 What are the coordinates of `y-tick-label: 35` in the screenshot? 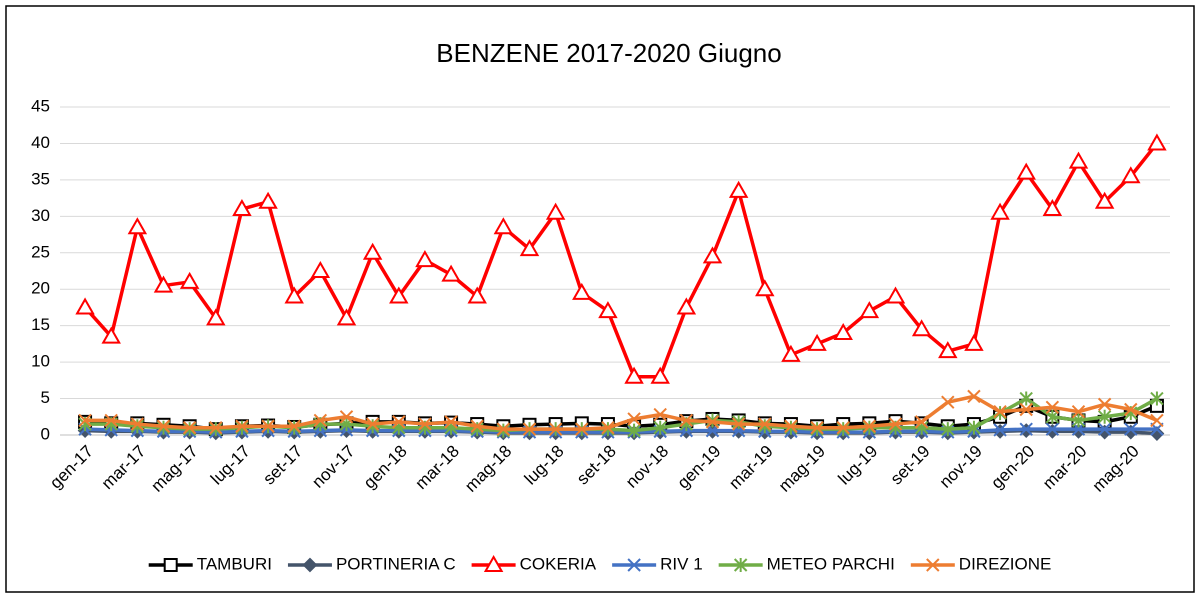 It's located at (40, 178).